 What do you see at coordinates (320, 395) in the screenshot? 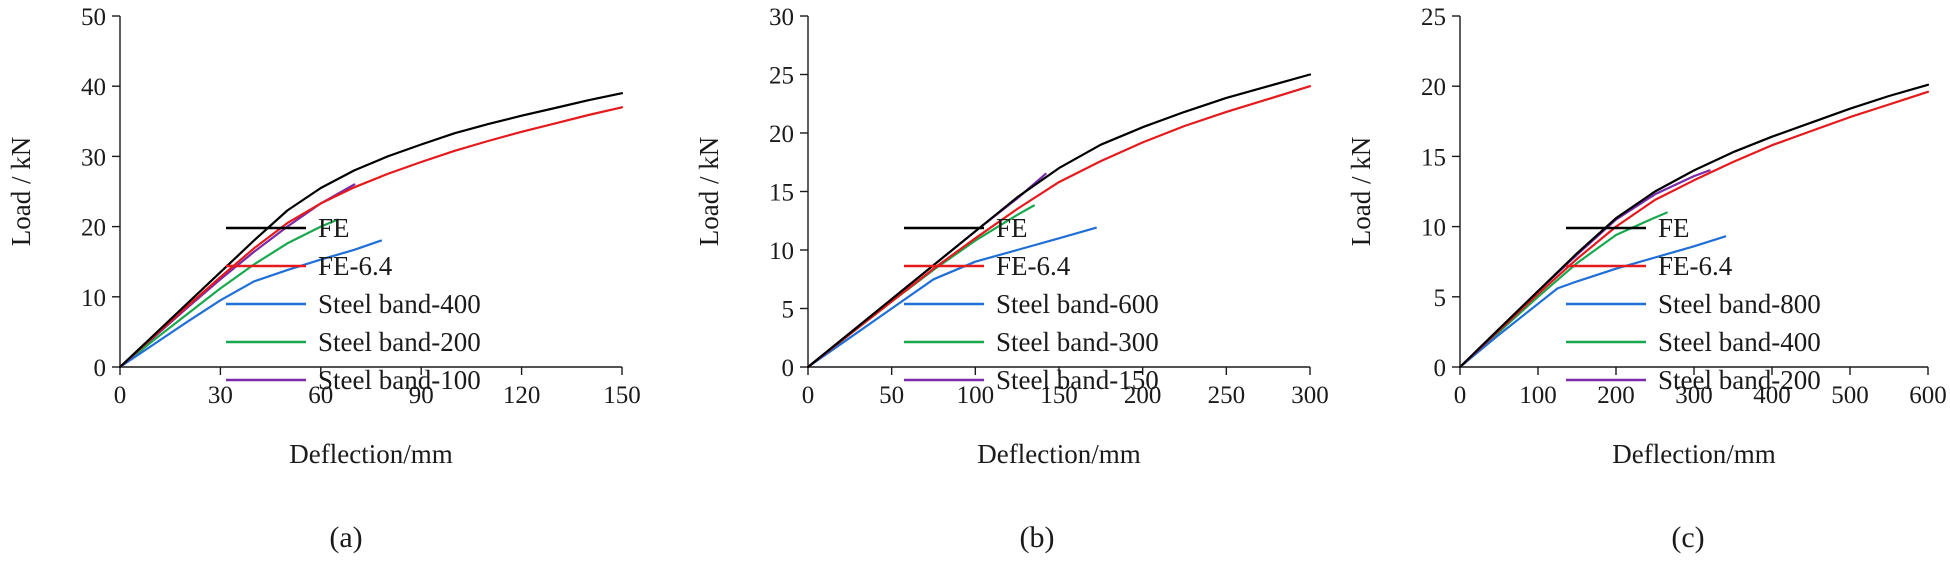
I see `x-tick-label: 60` at bounding box center [320, 395].